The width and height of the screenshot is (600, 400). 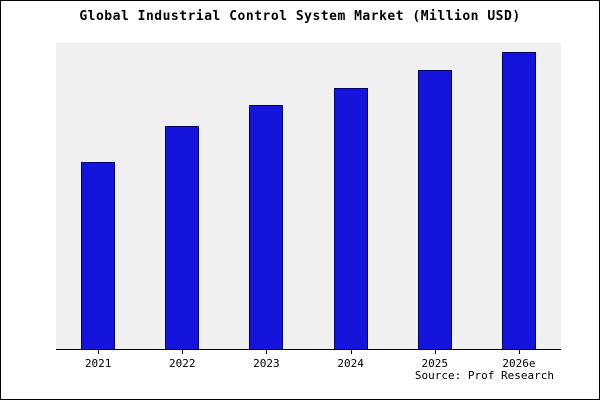 I want to click on bar-slot-2026e, so click(x=519, y=196).